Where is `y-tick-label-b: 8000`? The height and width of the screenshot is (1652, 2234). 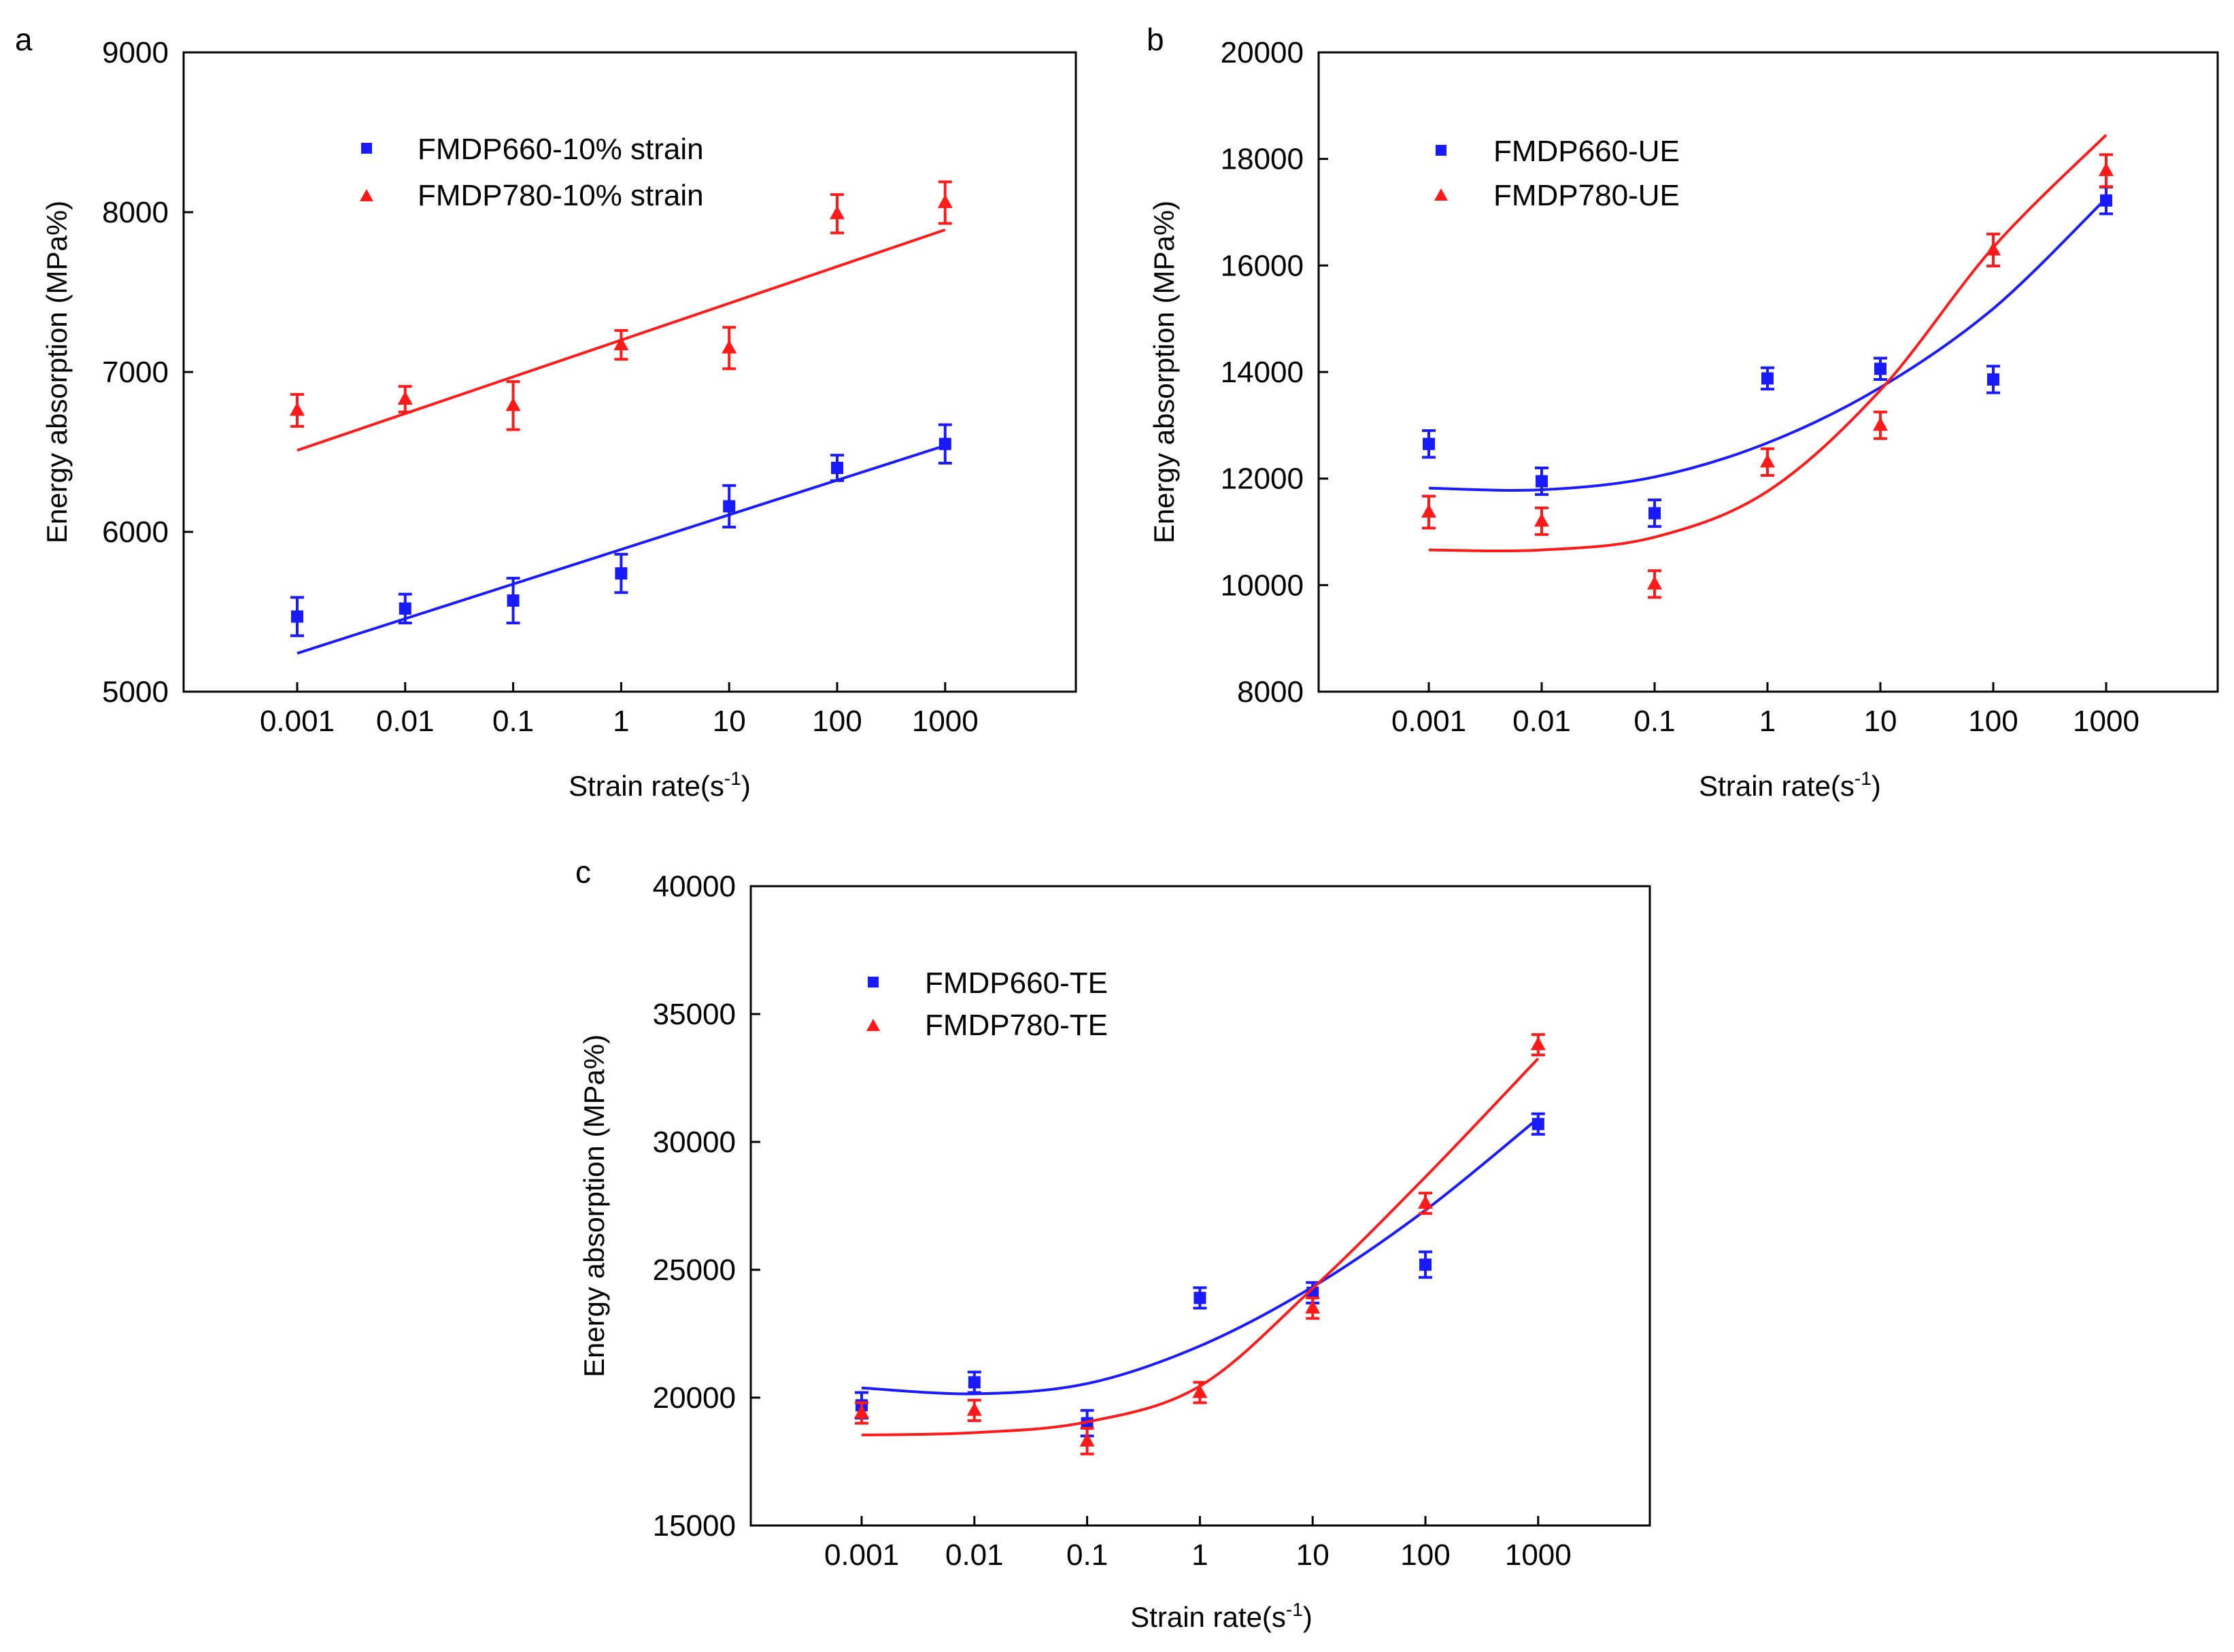
y-tick-label-b: 8000 is located at coordinates (1270, 692).